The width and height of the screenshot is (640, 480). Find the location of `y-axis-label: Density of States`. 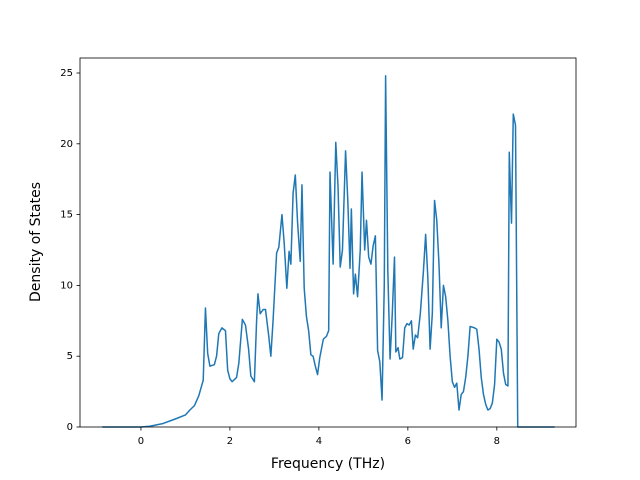

y-axis-label: Density of States is located at coordinates (36, 242).